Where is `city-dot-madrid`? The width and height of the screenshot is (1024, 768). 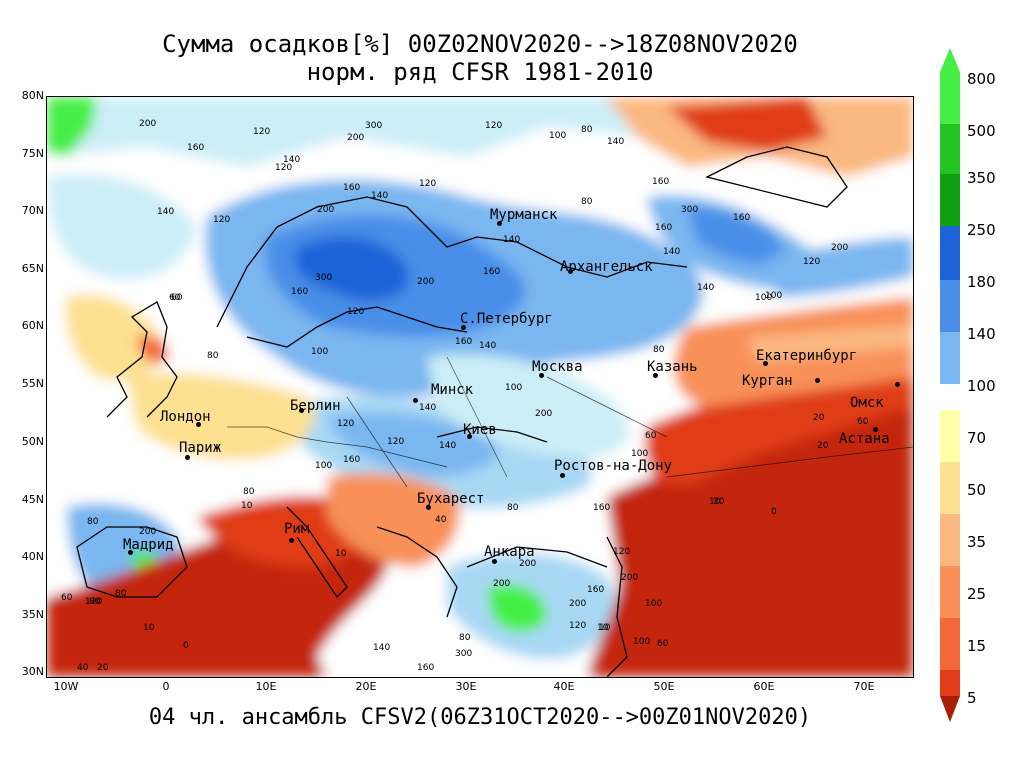
city-dot-madrid is located at coordinates (130, 552).